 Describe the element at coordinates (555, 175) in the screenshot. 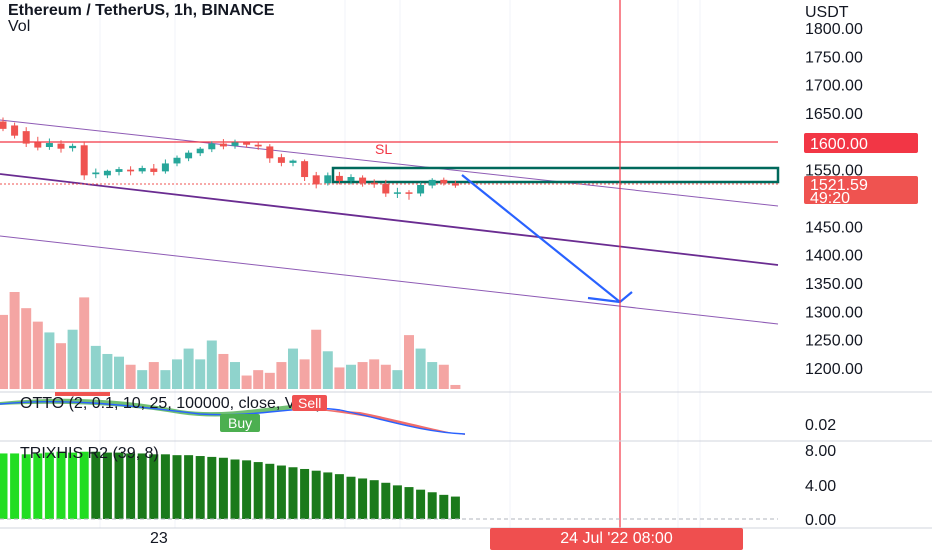

I see `zone-box` at that location.